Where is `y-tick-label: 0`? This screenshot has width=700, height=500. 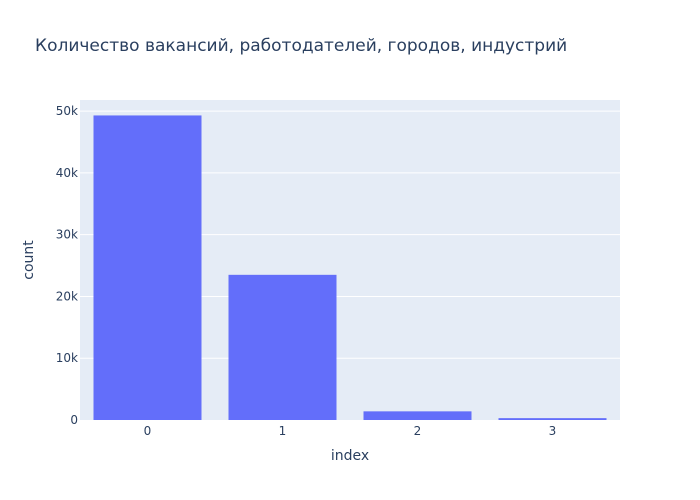
y-tick-label: 0 is located at coordinates (74, 420).